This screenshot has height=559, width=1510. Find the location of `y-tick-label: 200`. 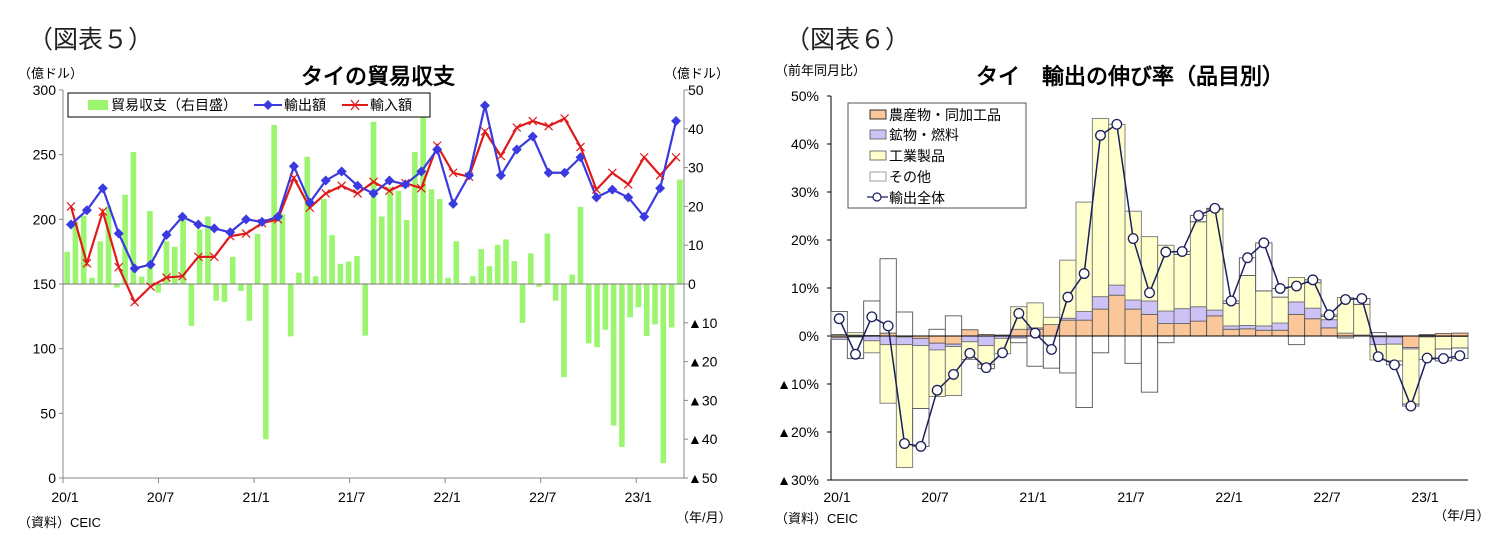

y-tick-label: 200 is located at coordinates (45, 219).